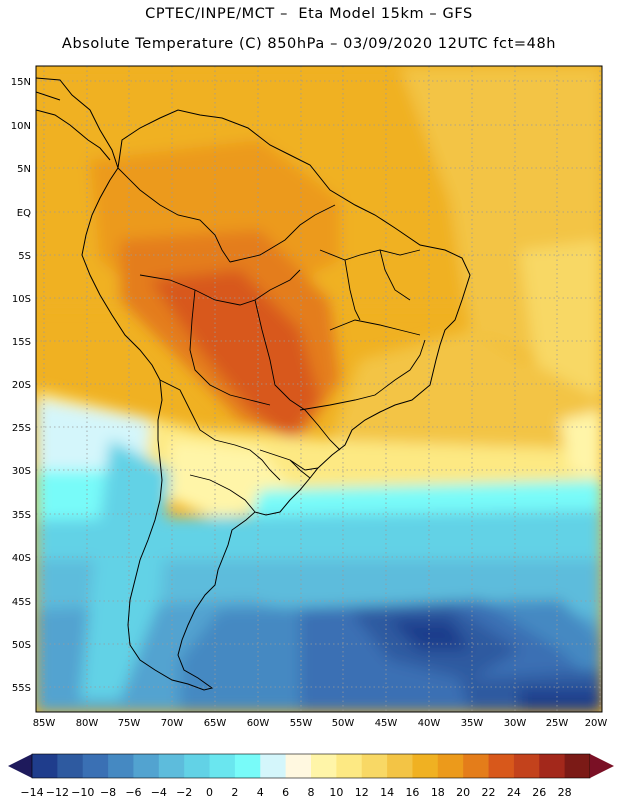  Describe the element at coordinates (309, 14) in the screenshot. I see `chart-title-line1: CPTEC/INPE/MCT – Eta Model 15km – GFS` at that location.